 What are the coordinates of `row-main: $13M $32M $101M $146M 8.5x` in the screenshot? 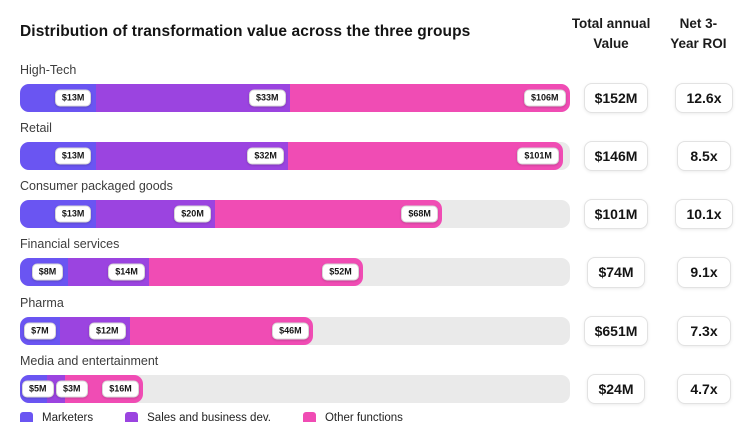 It's located at (380, 156).